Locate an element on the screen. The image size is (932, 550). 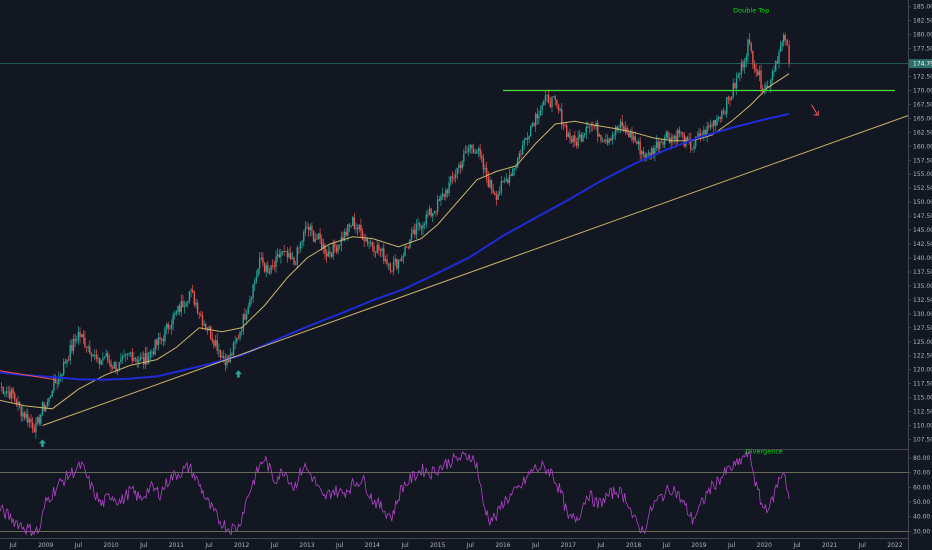
price-tick-label: 140.000 is located at coordinates (922, 258).